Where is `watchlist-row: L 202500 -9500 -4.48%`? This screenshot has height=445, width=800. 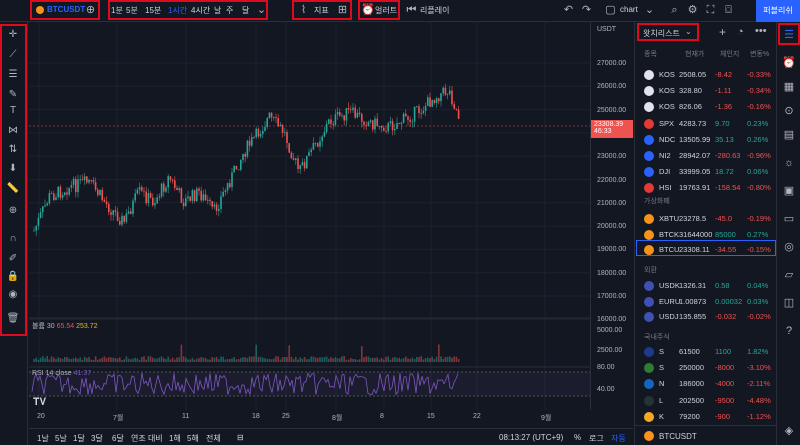
watchlist-row: L 202500 -9500 -4.48% is located at coordinates (706, 400).